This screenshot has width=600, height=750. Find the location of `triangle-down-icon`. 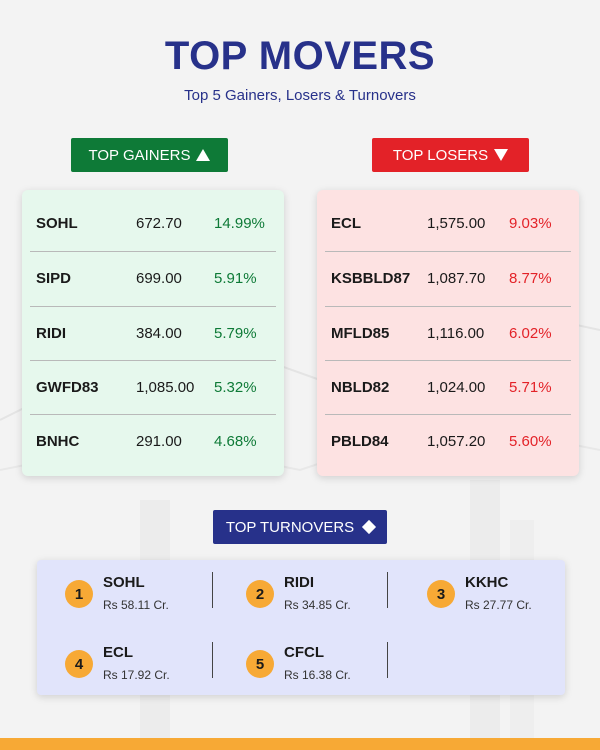

triangle-down-icon is located at coordinates (501, 155).